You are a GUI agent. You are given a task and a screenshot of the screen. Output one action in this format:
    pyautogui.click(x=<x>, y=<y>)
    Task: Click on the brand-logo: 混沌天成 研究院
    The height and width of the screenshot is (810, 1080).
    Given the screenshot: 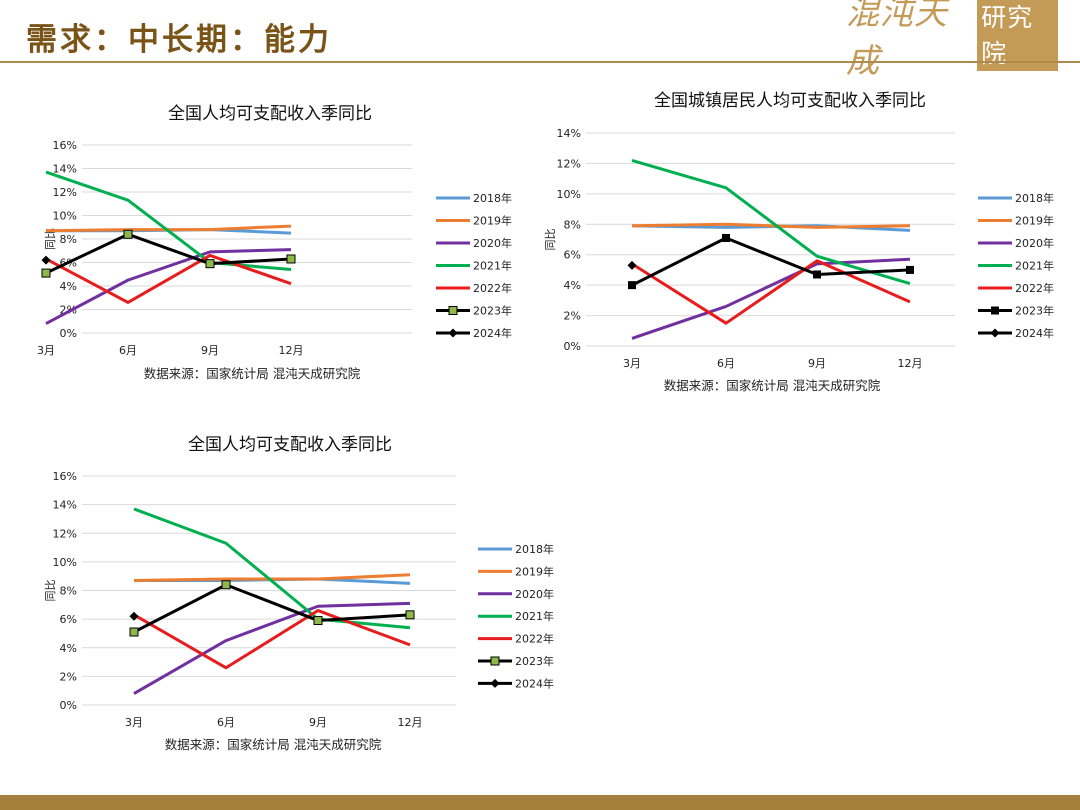 What is the action you would take?
    pyautogui.click(x=952, y=40)
    